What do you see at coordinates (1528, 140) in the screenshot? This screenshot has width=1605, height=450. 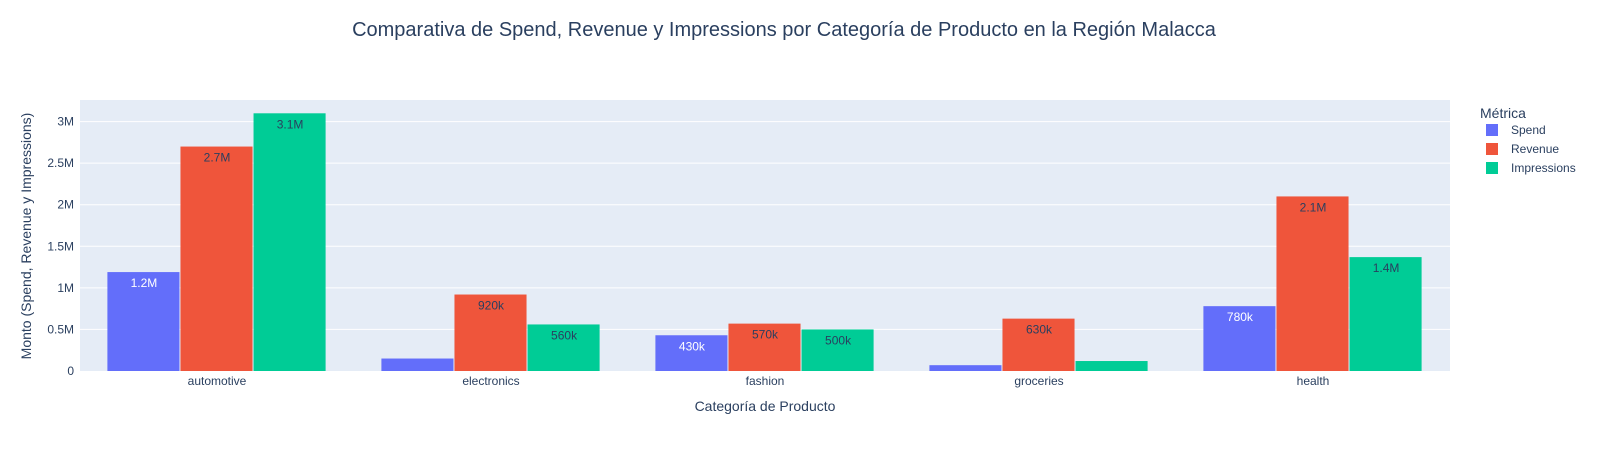 I see `legend: Métrica Spend Revenue Impressions` at bounding box center [1528, 140].